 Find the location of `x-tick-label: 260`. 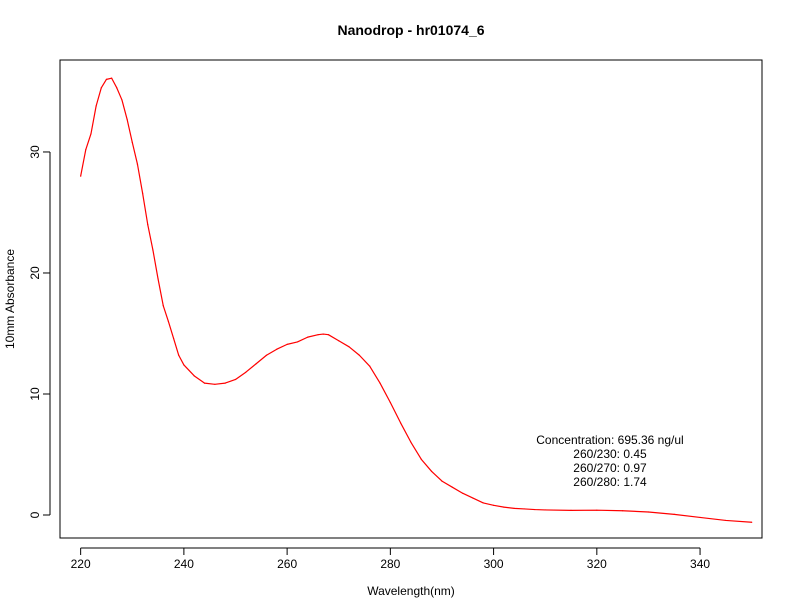

x-tick-label: 260 is located at coordinates (287, 564).